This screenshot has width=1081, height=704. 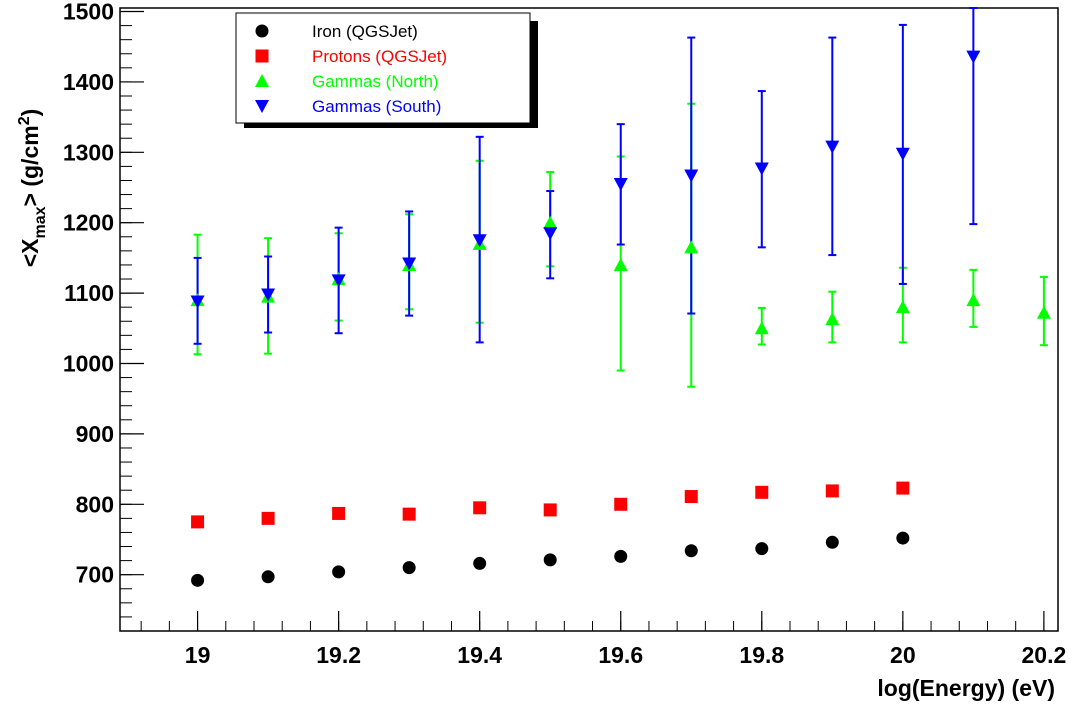 I want to click on y-tick-label: 700, so click(x=95, y=575).